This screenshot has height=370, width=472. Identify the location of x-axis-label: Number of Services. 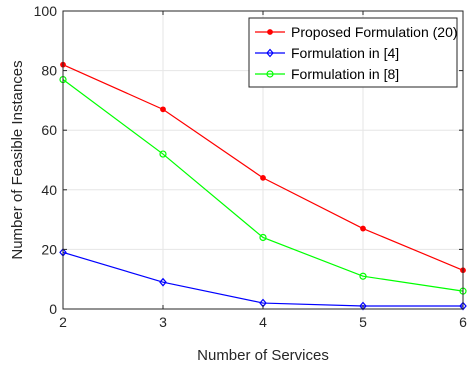
(263, 355).